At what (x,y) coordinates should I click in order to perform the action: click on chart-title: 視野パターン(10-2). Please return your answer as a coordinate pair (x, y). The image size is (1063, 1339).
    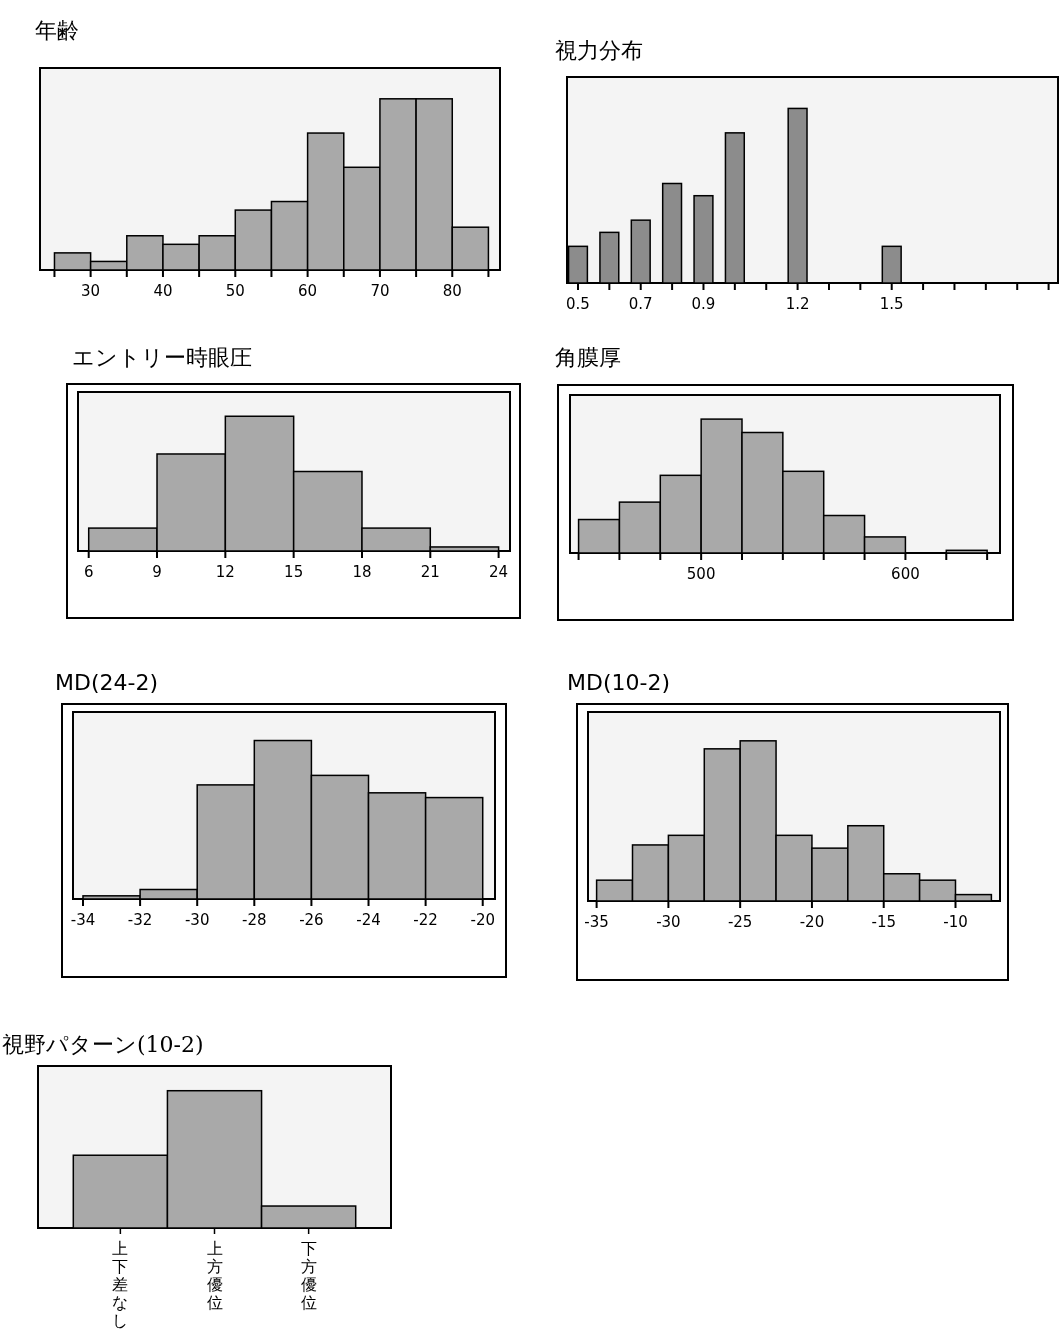
    Looking at the image, I should click on (103, 1044).